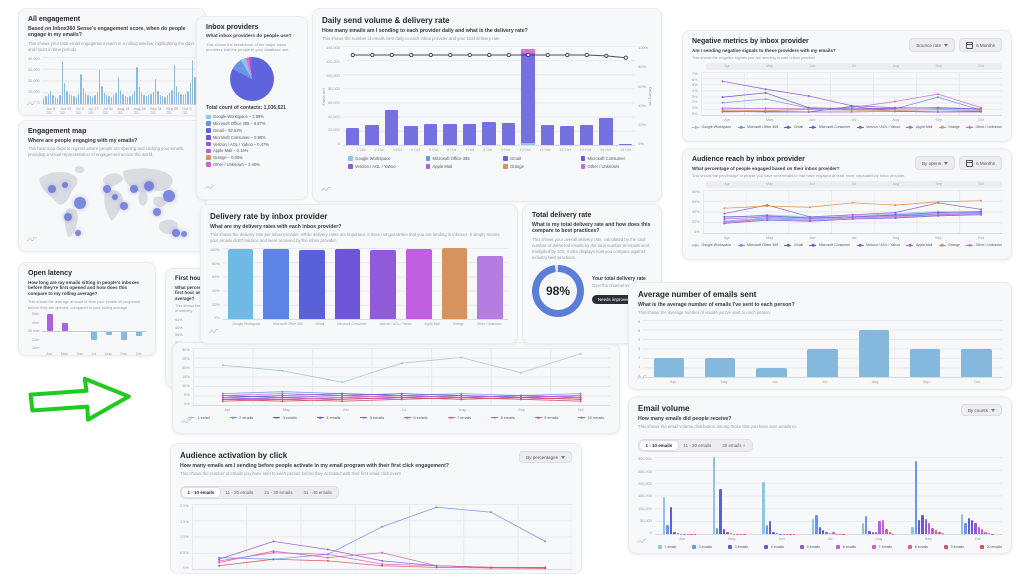  What do you see at coordinates (228, 158) in the screenshot?
I see `legend-label: Orange – 0.00%` at bounding box center [228, 158].